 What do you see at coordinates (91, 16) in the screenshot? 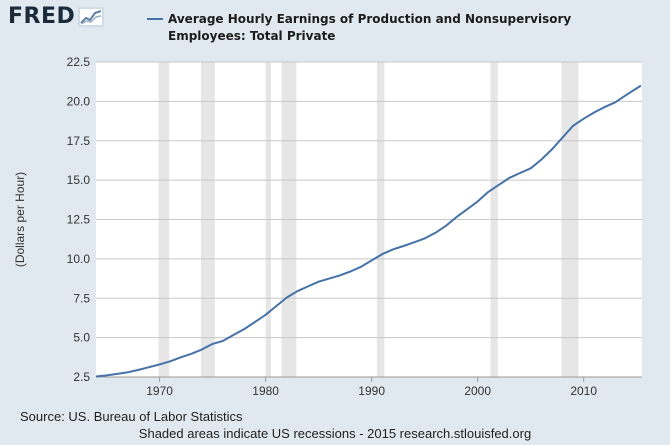
I see `fred-chart-icon` at bounding box center [91, 16].